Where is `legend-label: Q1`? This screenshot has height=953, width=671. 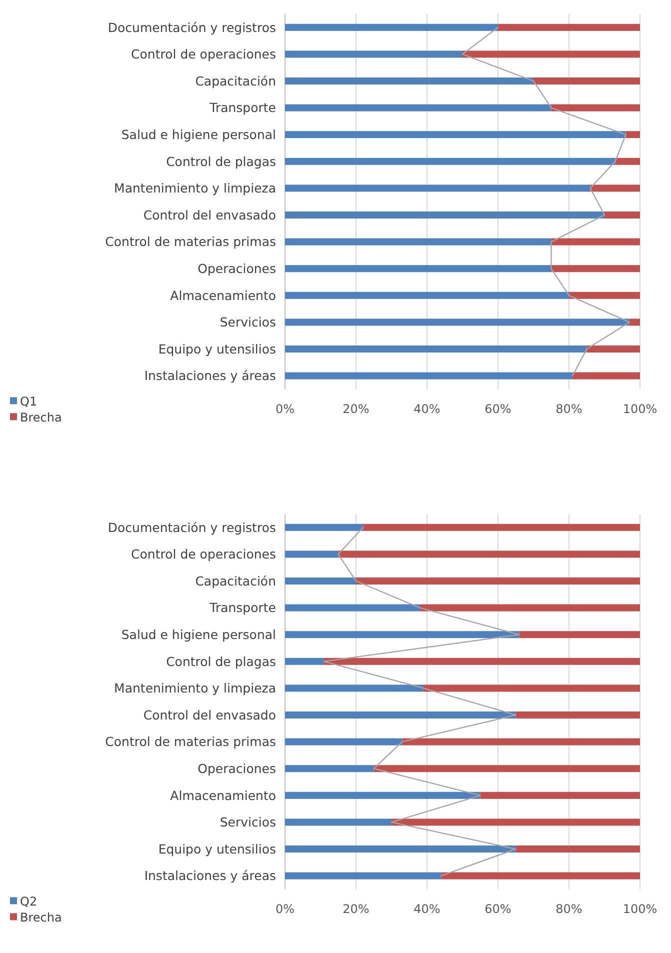 legend-label: Q1 is located at coordinates (29, 401).